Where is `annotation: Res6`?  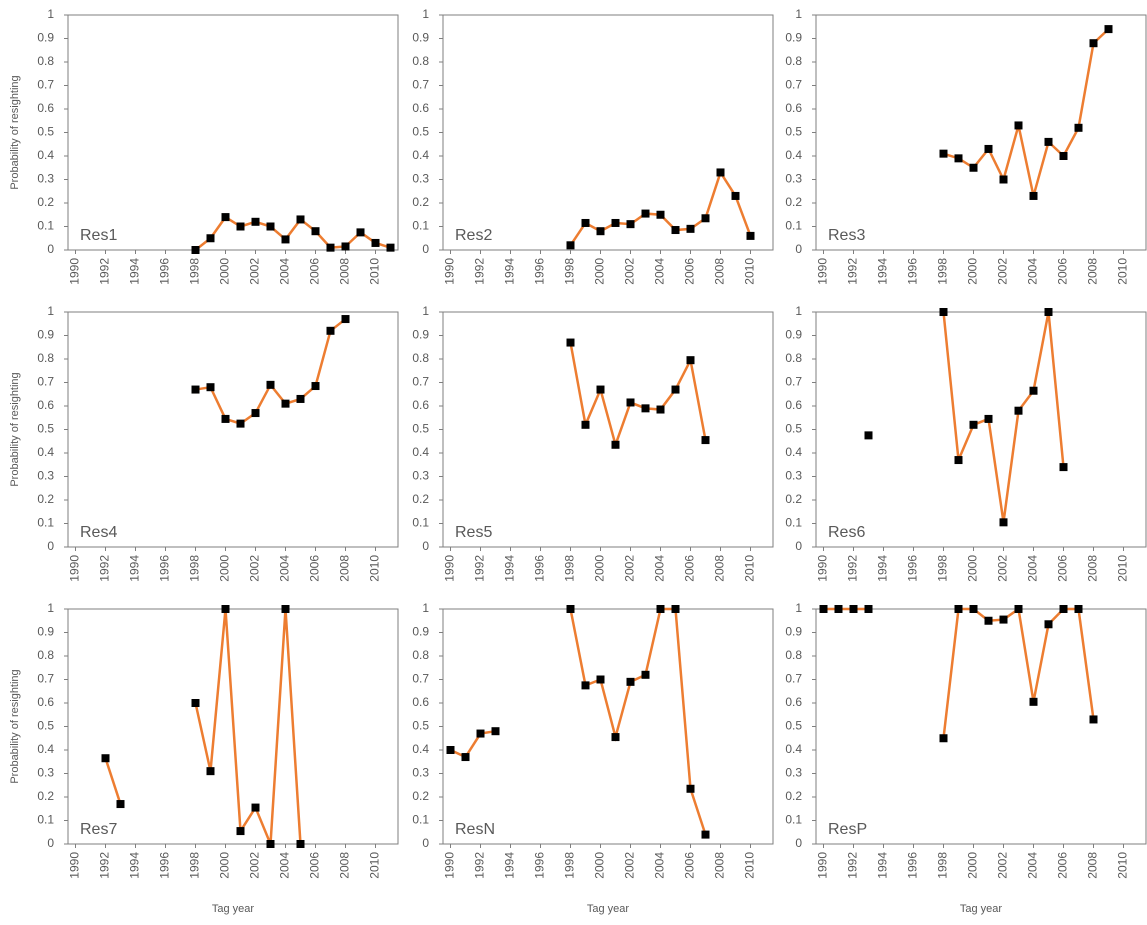
annotation: Res6 is located at coordinates (846, 532).